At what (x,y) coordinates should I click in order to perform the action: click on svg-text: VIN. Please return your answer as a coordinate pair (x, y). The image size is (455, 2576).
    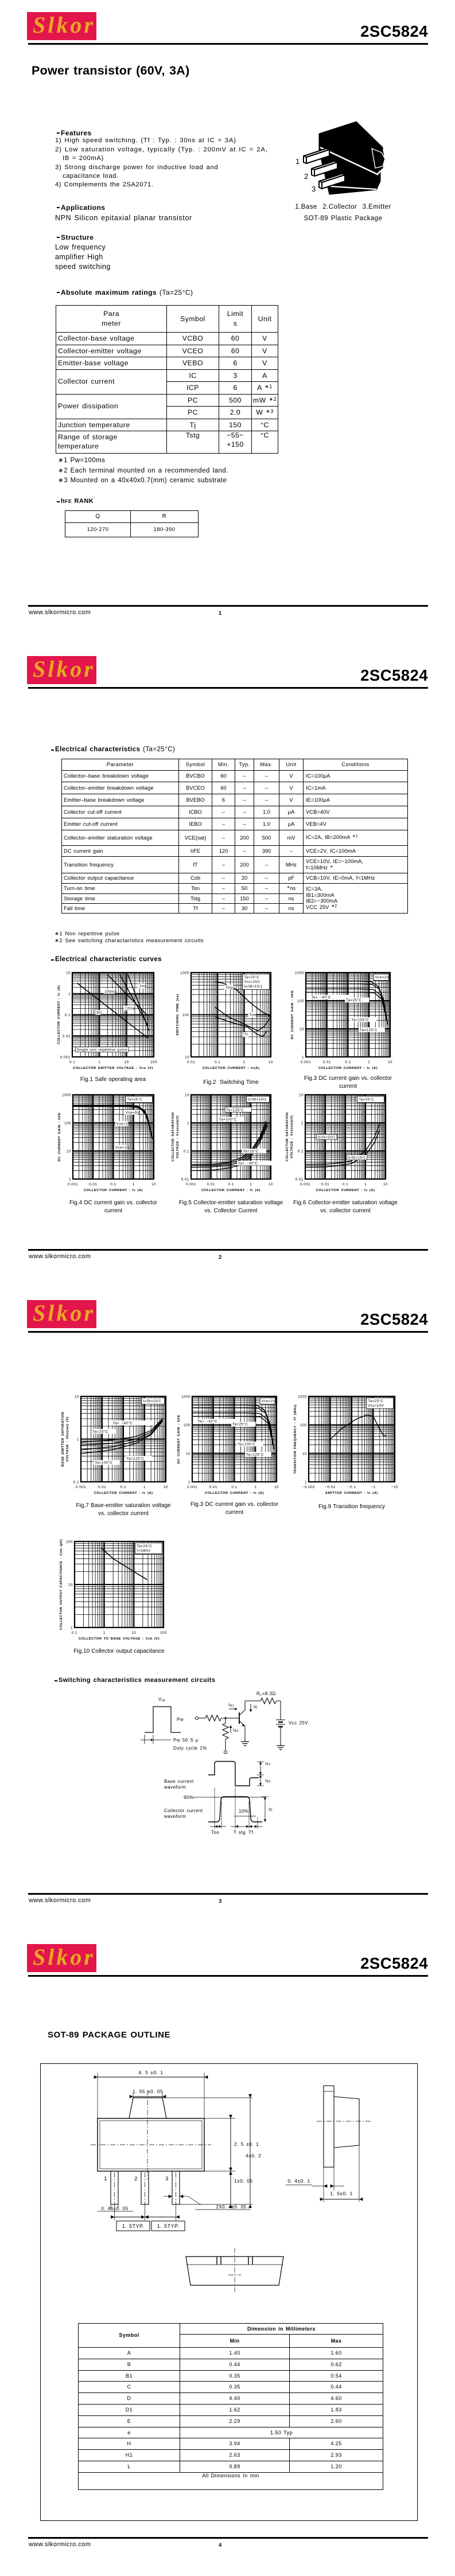
    Looking at the image, I should click on (161, 1700).